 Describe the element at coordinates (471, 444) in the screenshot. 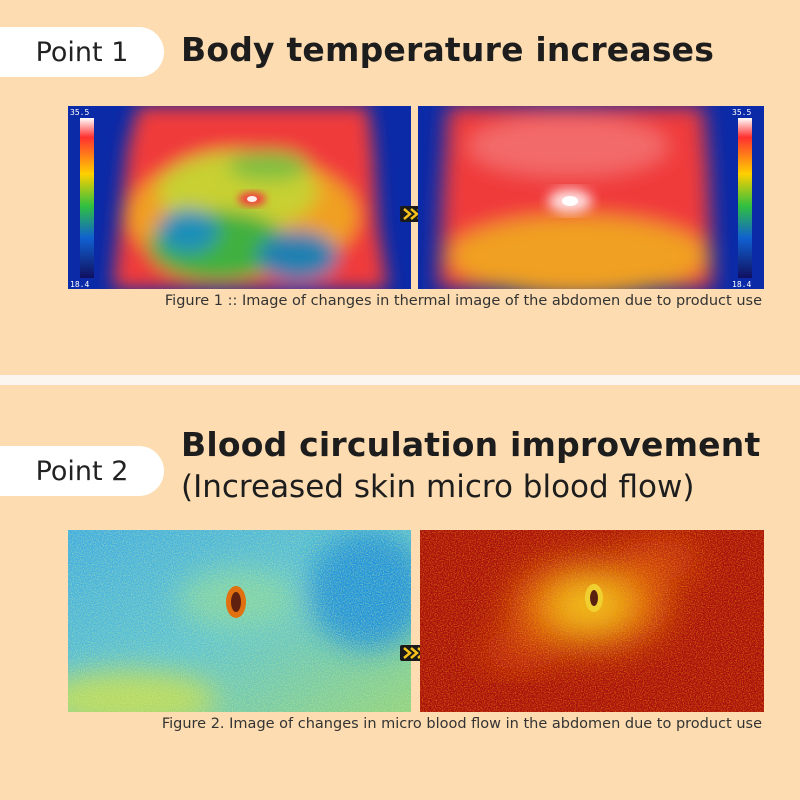

I see `point2-title: Blood circulation improvement` at that location.